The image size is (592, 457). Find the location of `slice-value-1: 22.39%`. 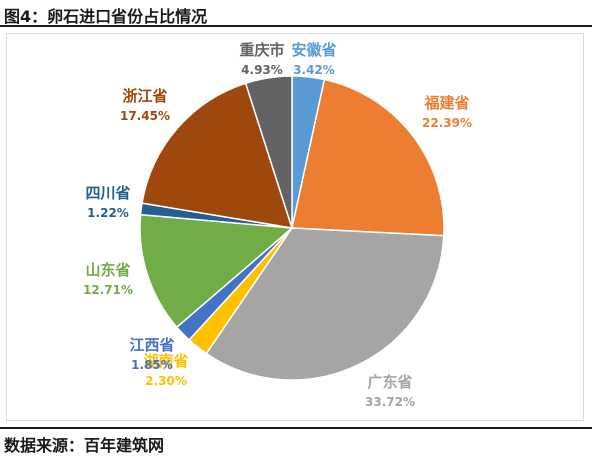

slice-value-1: 22.39% is located at coordinates (447, 123).